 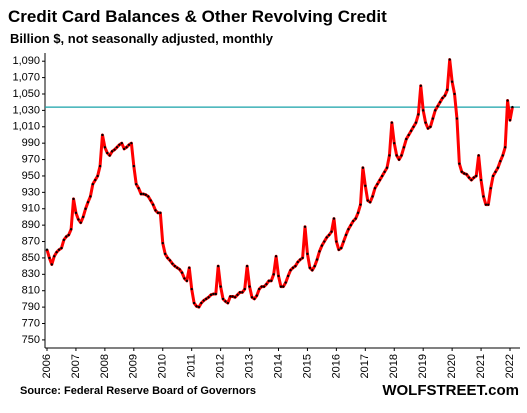 I want to click on y-tick-label: 930, so click(x=31, y=192).